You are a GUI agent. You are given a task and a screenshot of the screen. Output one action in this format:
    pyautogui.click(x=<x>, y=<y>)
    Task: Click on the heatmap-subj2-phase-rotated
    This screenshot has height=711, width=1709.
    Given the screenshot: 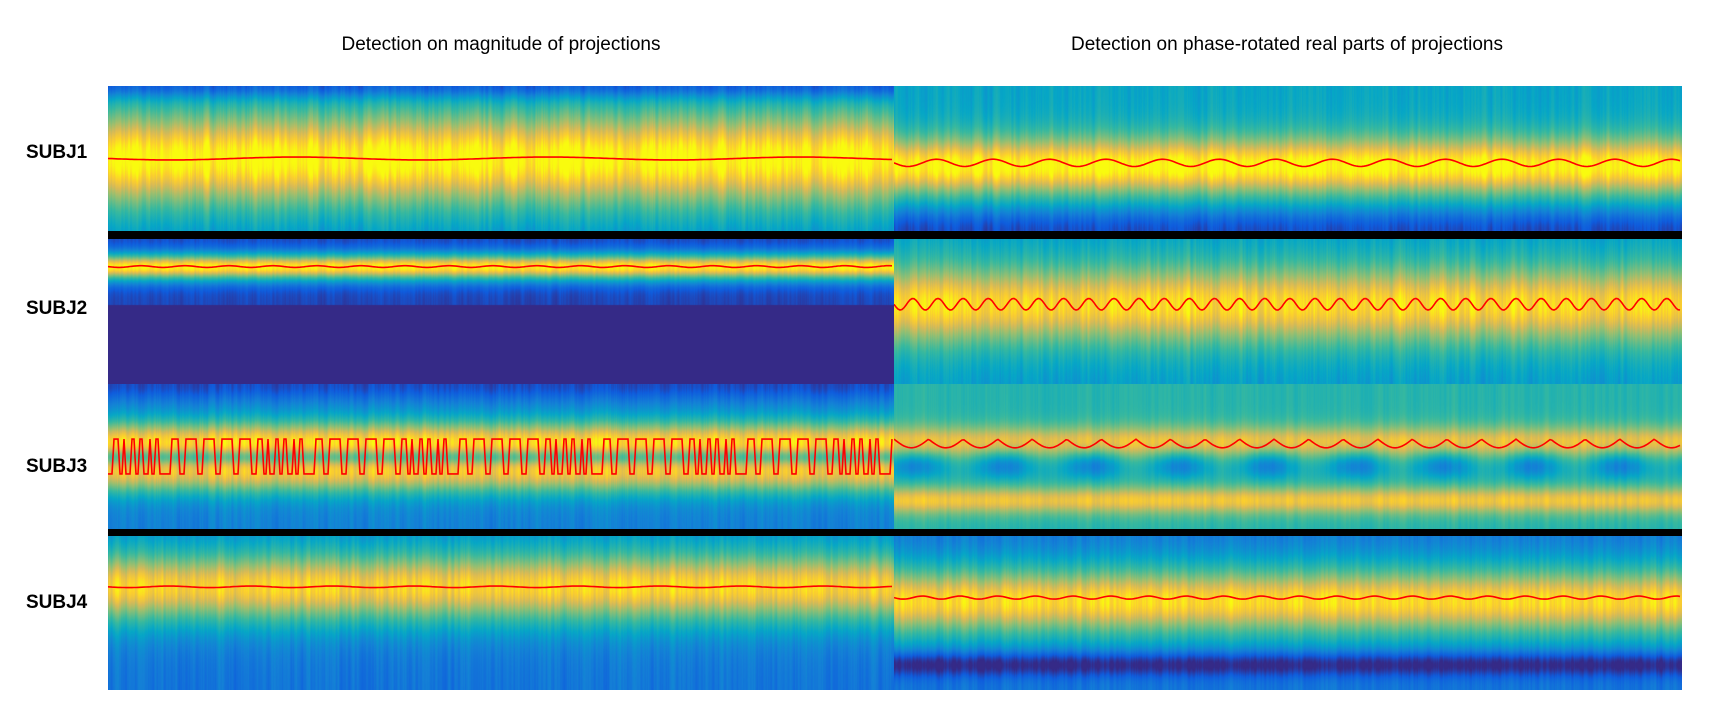 What is the action you would take?
    pyautogui.click(x=1288, y=311)
    